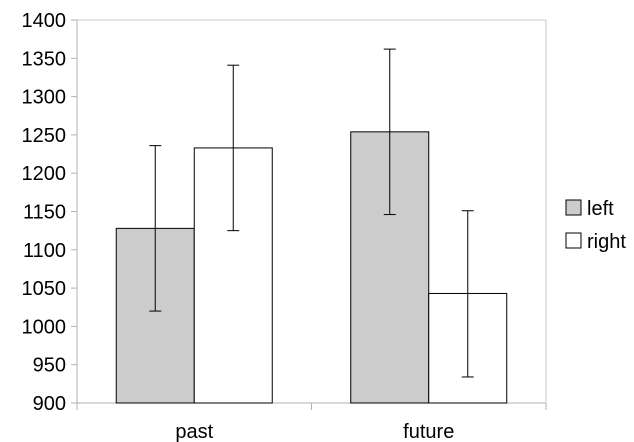 The height and width of the screenshot is (442, 634). I want to click on y-tick-label: 950, so click(49, 366).